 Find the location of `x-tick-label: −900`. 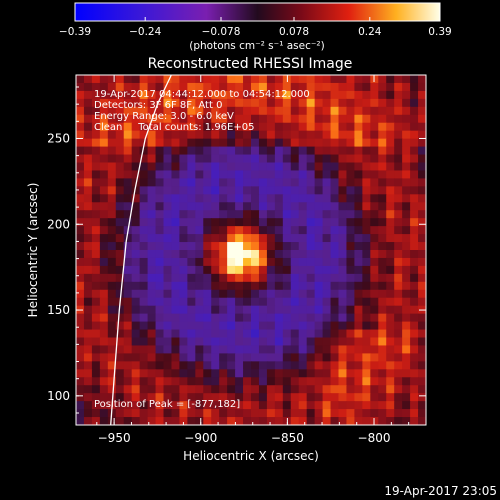

x-tick-label: −900 is located at coordinates (200, 438).